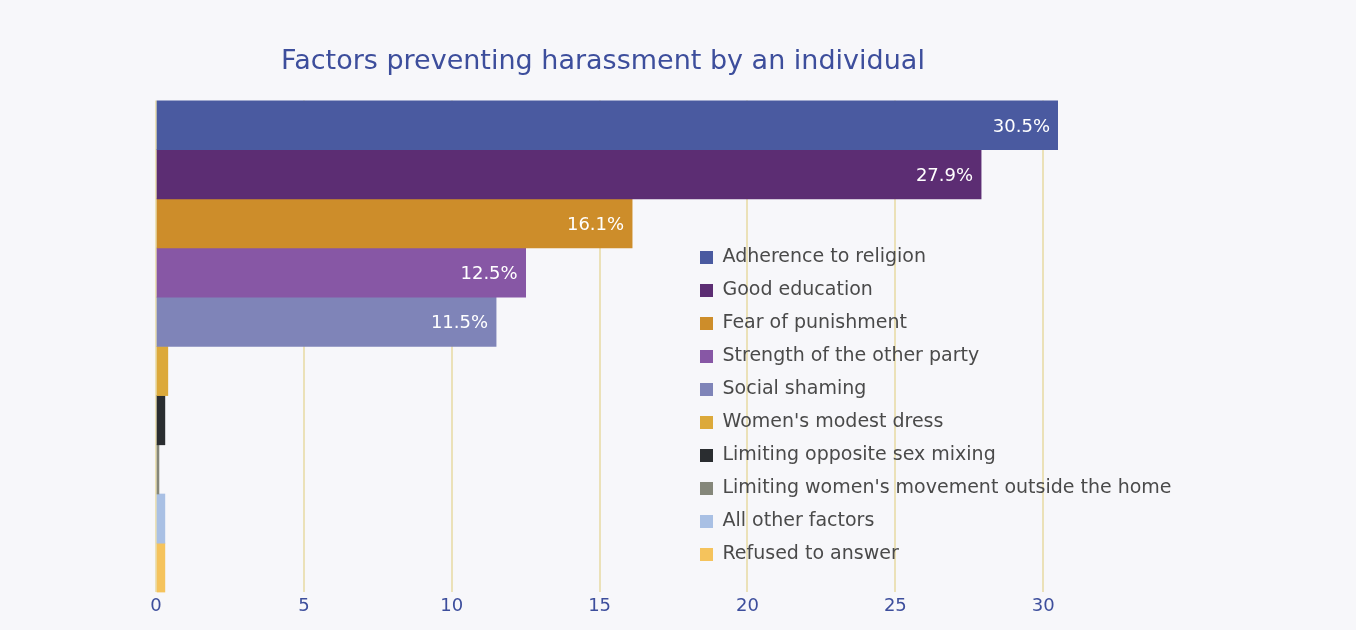 This screenshot has width=1356, height=630. What do you see at coordinates (459, 322) in the screenshot?
I see `data-label: 11.5%` at bounding box center [459, 322].